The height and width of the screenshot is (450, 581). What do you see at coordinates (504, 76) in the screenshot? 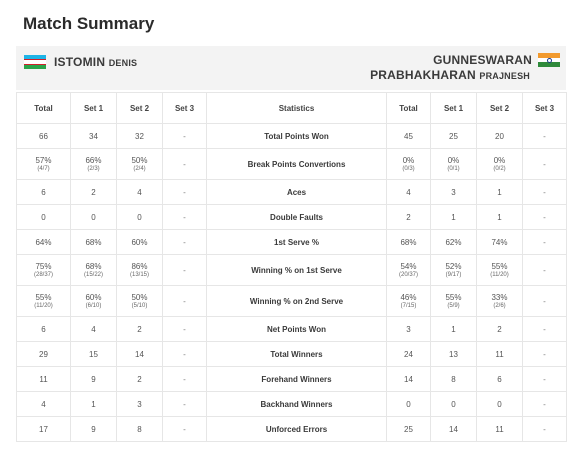
I see `player-right-first-name: PRAJNESH` at bounding box center [504, 76].